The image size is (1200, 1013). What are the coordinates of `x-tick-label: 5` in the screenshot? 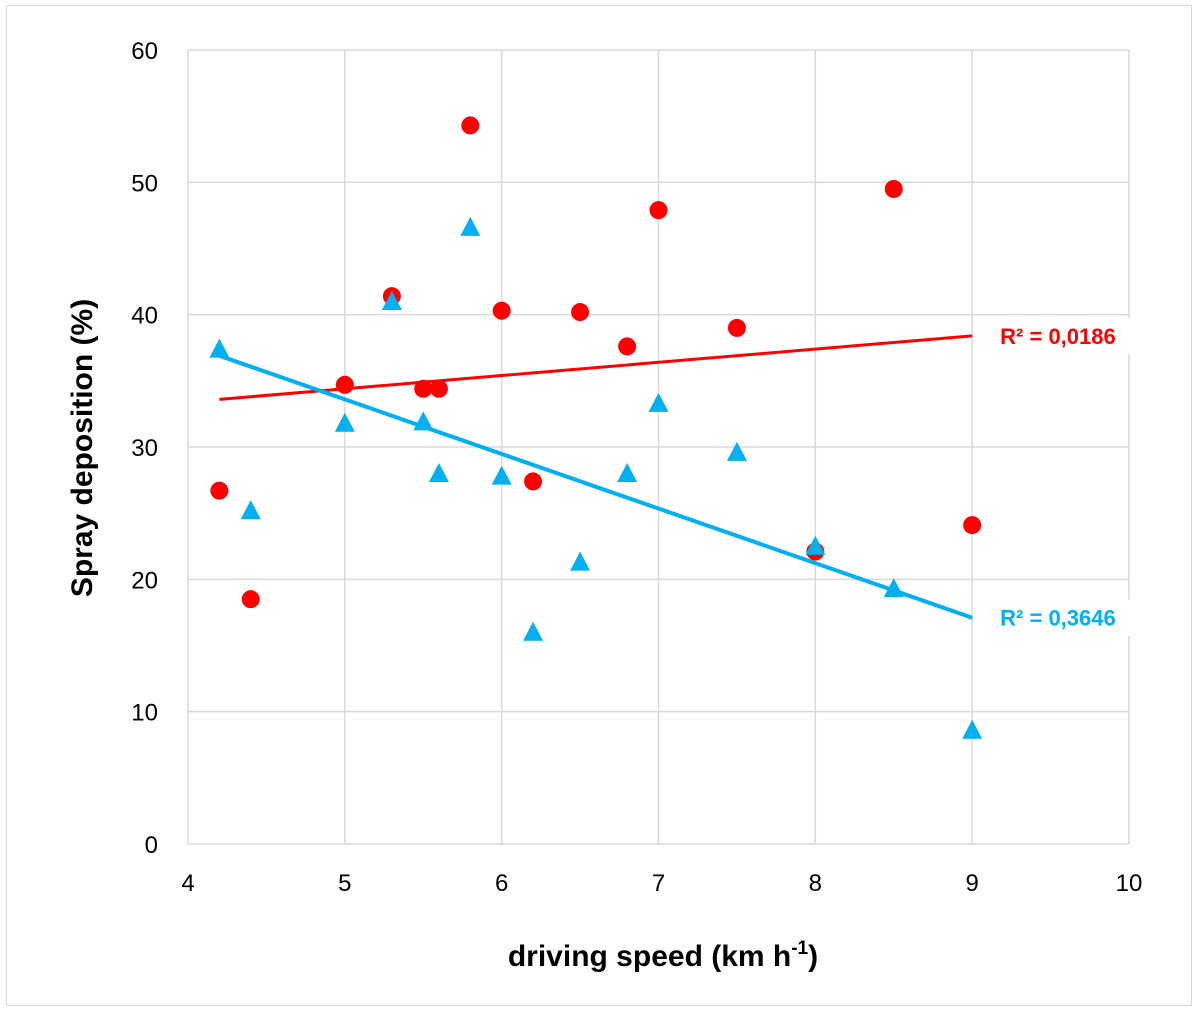 It's located at (344, 883).